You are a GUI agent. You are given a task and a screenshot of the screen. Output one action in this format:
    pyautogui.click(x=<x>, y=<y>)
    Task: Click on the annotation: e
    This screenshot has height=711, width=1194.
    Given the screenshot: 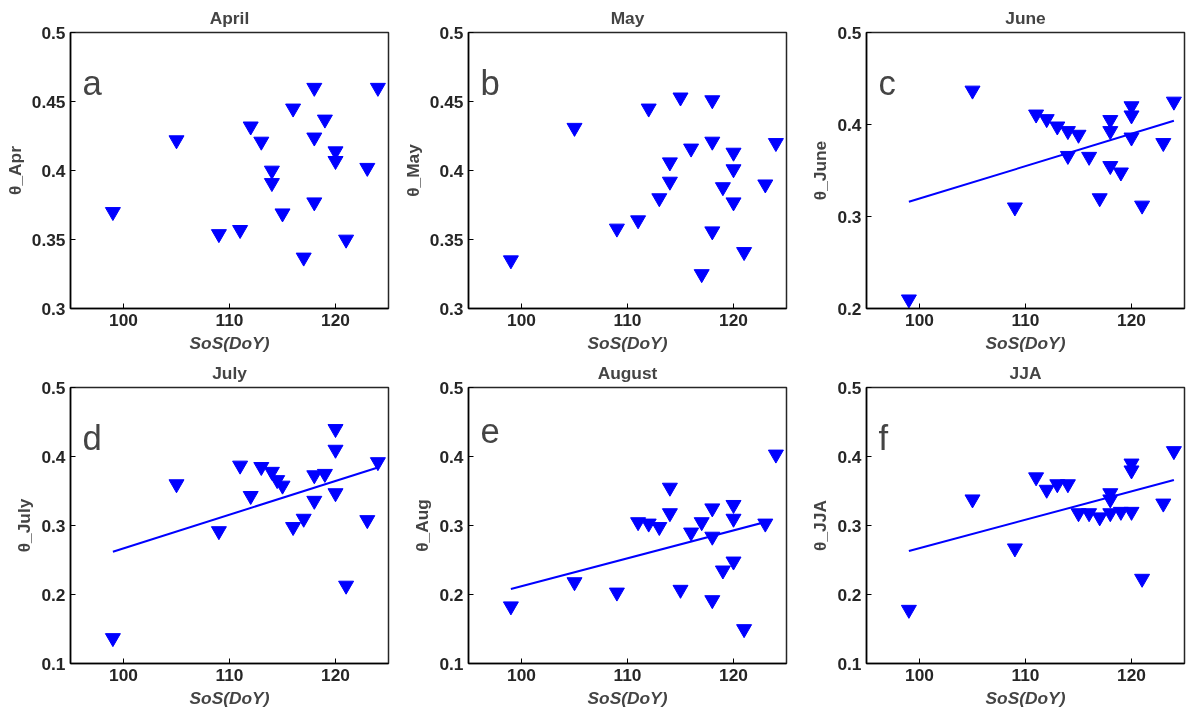 What is the action you would take?
    pyautogui.click(x=490, y=430)
    